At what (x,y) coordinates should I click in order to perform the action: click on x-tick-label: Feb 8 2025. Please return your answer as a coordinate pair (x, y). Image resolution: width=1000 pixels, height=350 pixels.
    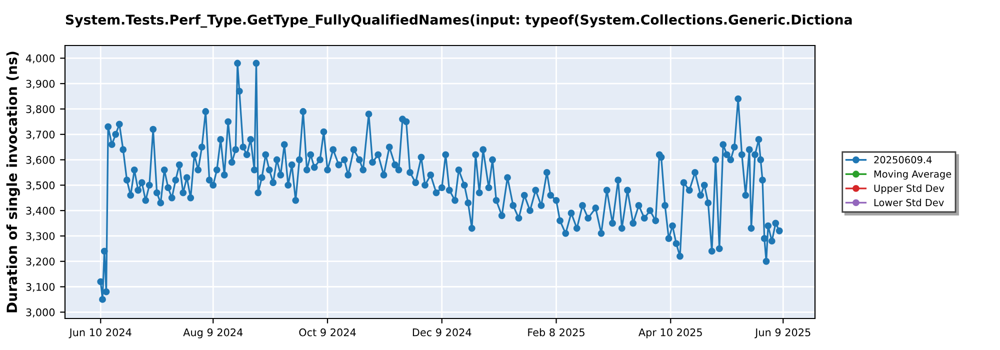
    Looking at the image, I should click on (556, 332).